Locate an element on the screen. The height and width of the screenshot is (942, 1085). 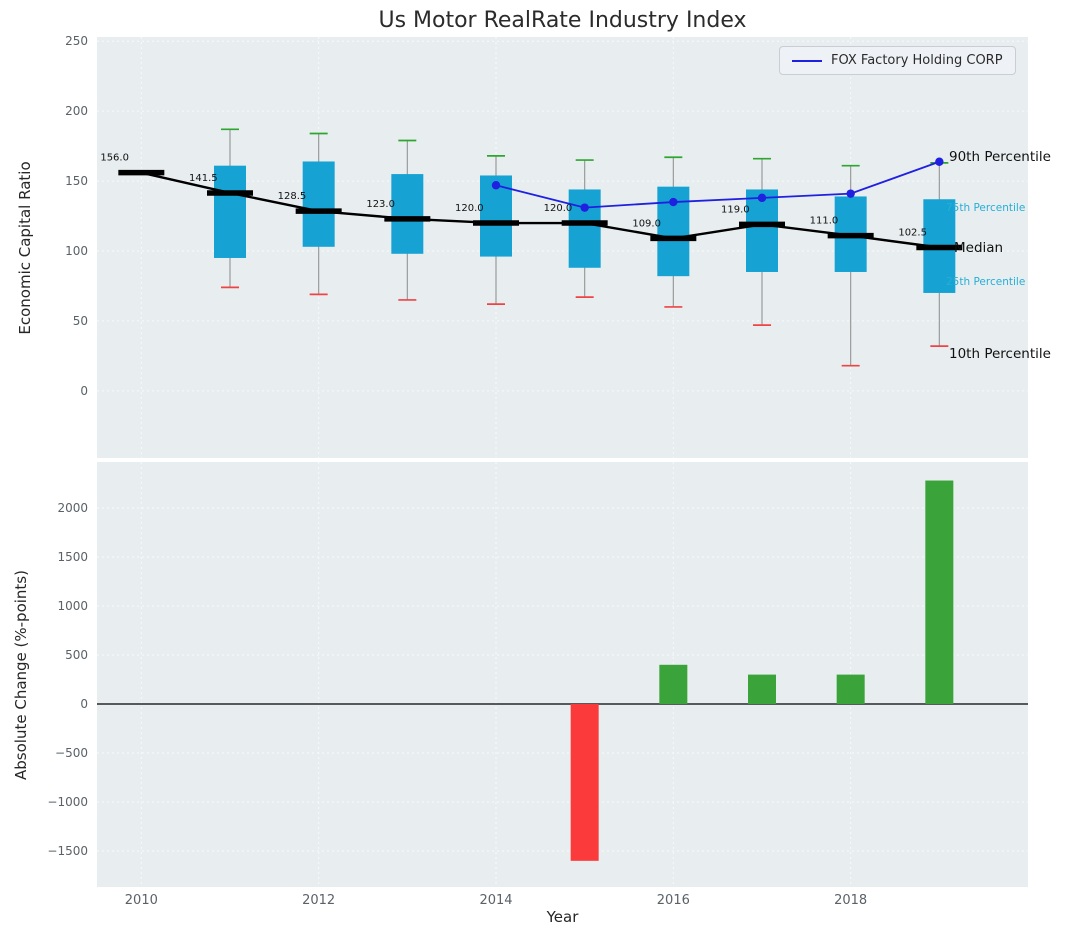
annotation-median: Median is located at coordinates (979, 248).